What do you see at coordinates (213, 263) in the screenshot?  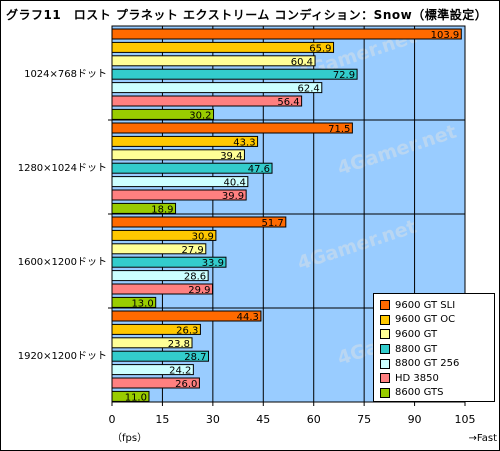 I see `data-label: 33.9` at bounding box center [213, 263].